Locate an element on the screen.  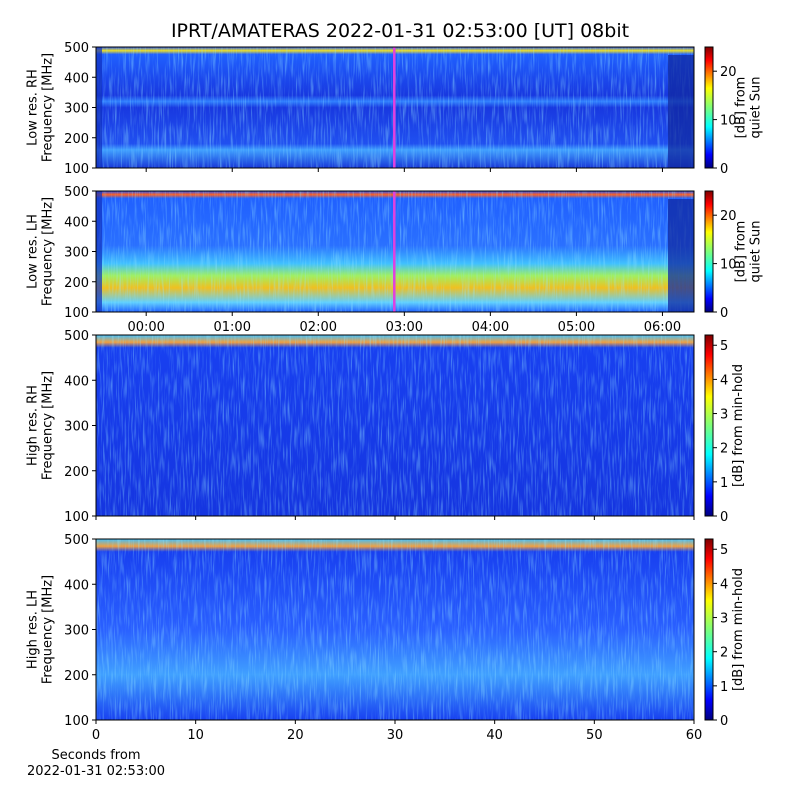
y-axis-label: High res. LH is located at coordinates (33, 629).